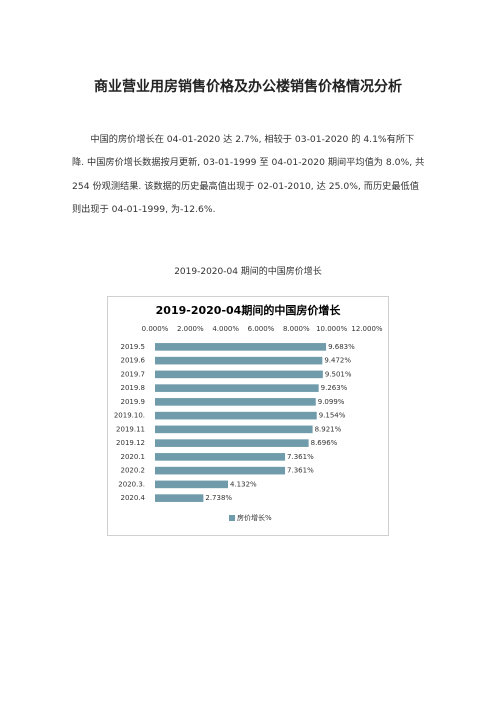 Image resolution: width=496 pixels, height=702 pixels. Describe the element at coordinates (133, 374) in the screenshot. I see `y-tick-label: 2019.7` at that location.